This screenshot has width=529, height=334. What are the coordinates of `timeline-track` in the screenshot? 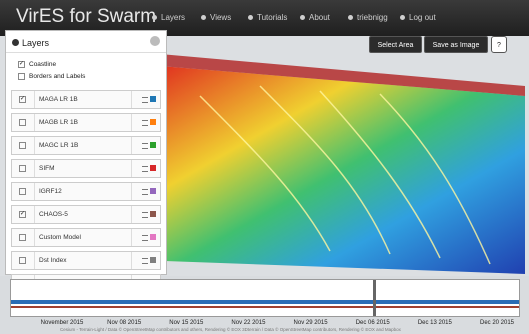 It's located at (265, 298).